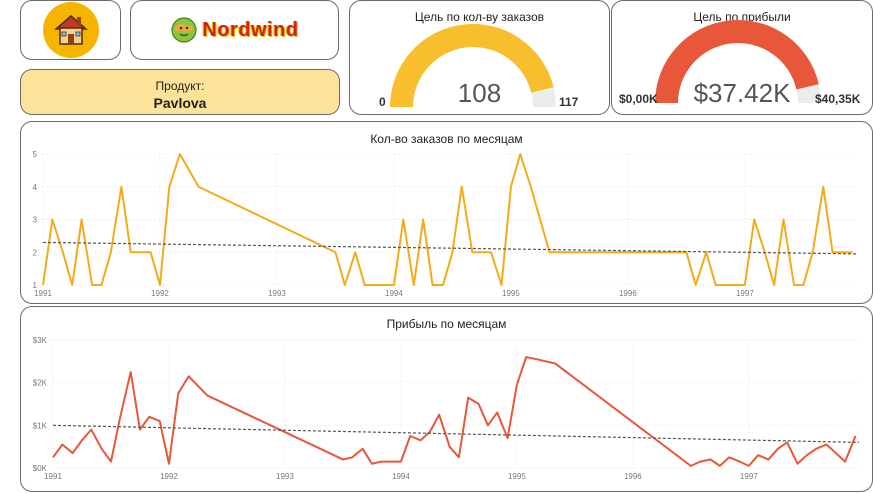  I want to click on home-card, so click(70, 30).